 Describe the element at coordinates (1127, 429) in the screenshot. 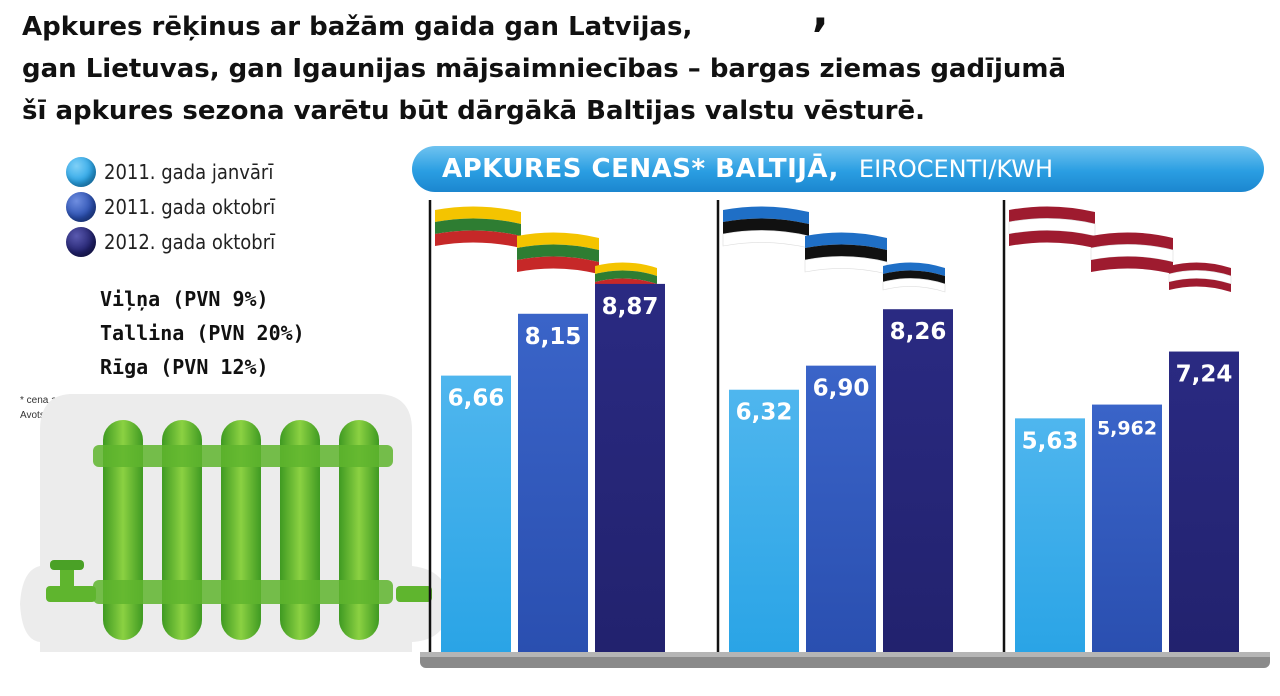

I see `bar-value-label: 5,962` at that location.